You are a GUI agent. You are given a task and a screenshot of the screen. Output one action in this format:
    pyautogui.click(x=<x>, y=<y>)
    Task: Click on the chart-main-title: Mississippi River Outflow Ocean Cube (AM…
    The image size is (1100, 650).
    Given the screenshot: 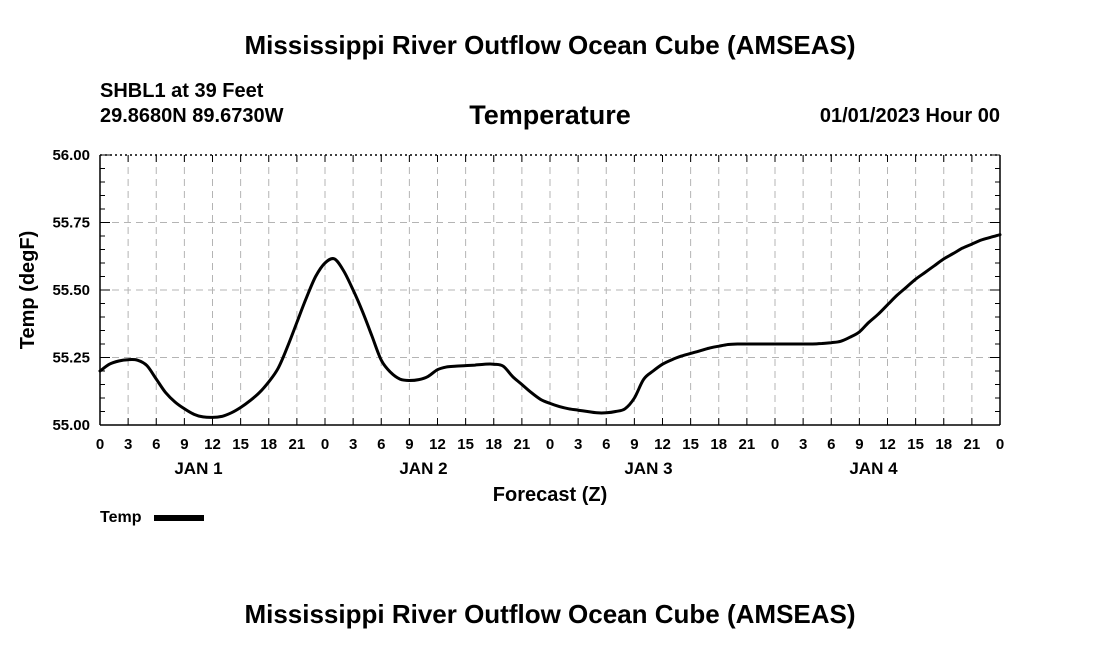 What is the action you would take?
    pyautogui.click(x=550, y=45)
    